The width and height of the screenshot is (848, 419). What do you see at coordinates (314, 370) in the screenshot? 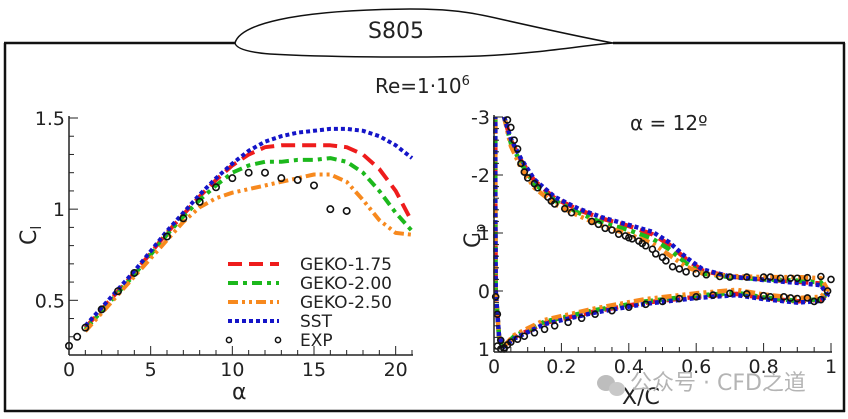
I see `lift-x-tick-label: 15` at bounding box center [314, 370].